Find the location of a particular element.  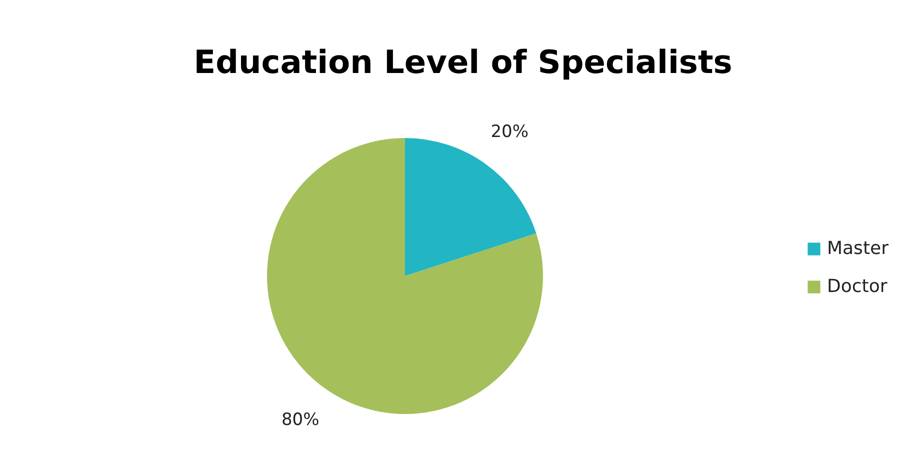

legend-label: Master is located at coordinates (858, 248).